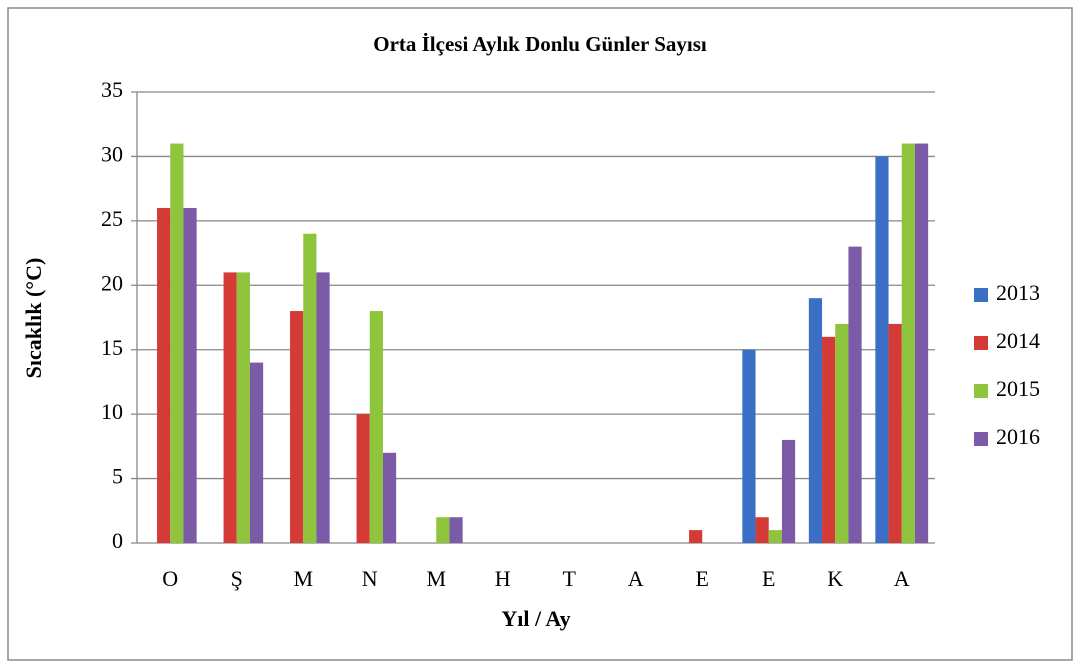  What do you see at coordinates (835, 578) in the screenshot?
I see `x-tick-label: K` at bounding box center [835, 578].